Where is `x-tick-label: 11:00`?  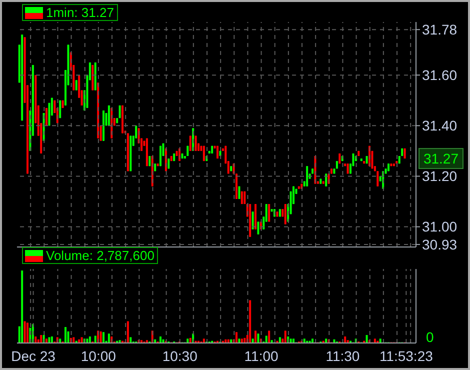 x-tick-label: 11:00 is located at coordinates (261, 356).